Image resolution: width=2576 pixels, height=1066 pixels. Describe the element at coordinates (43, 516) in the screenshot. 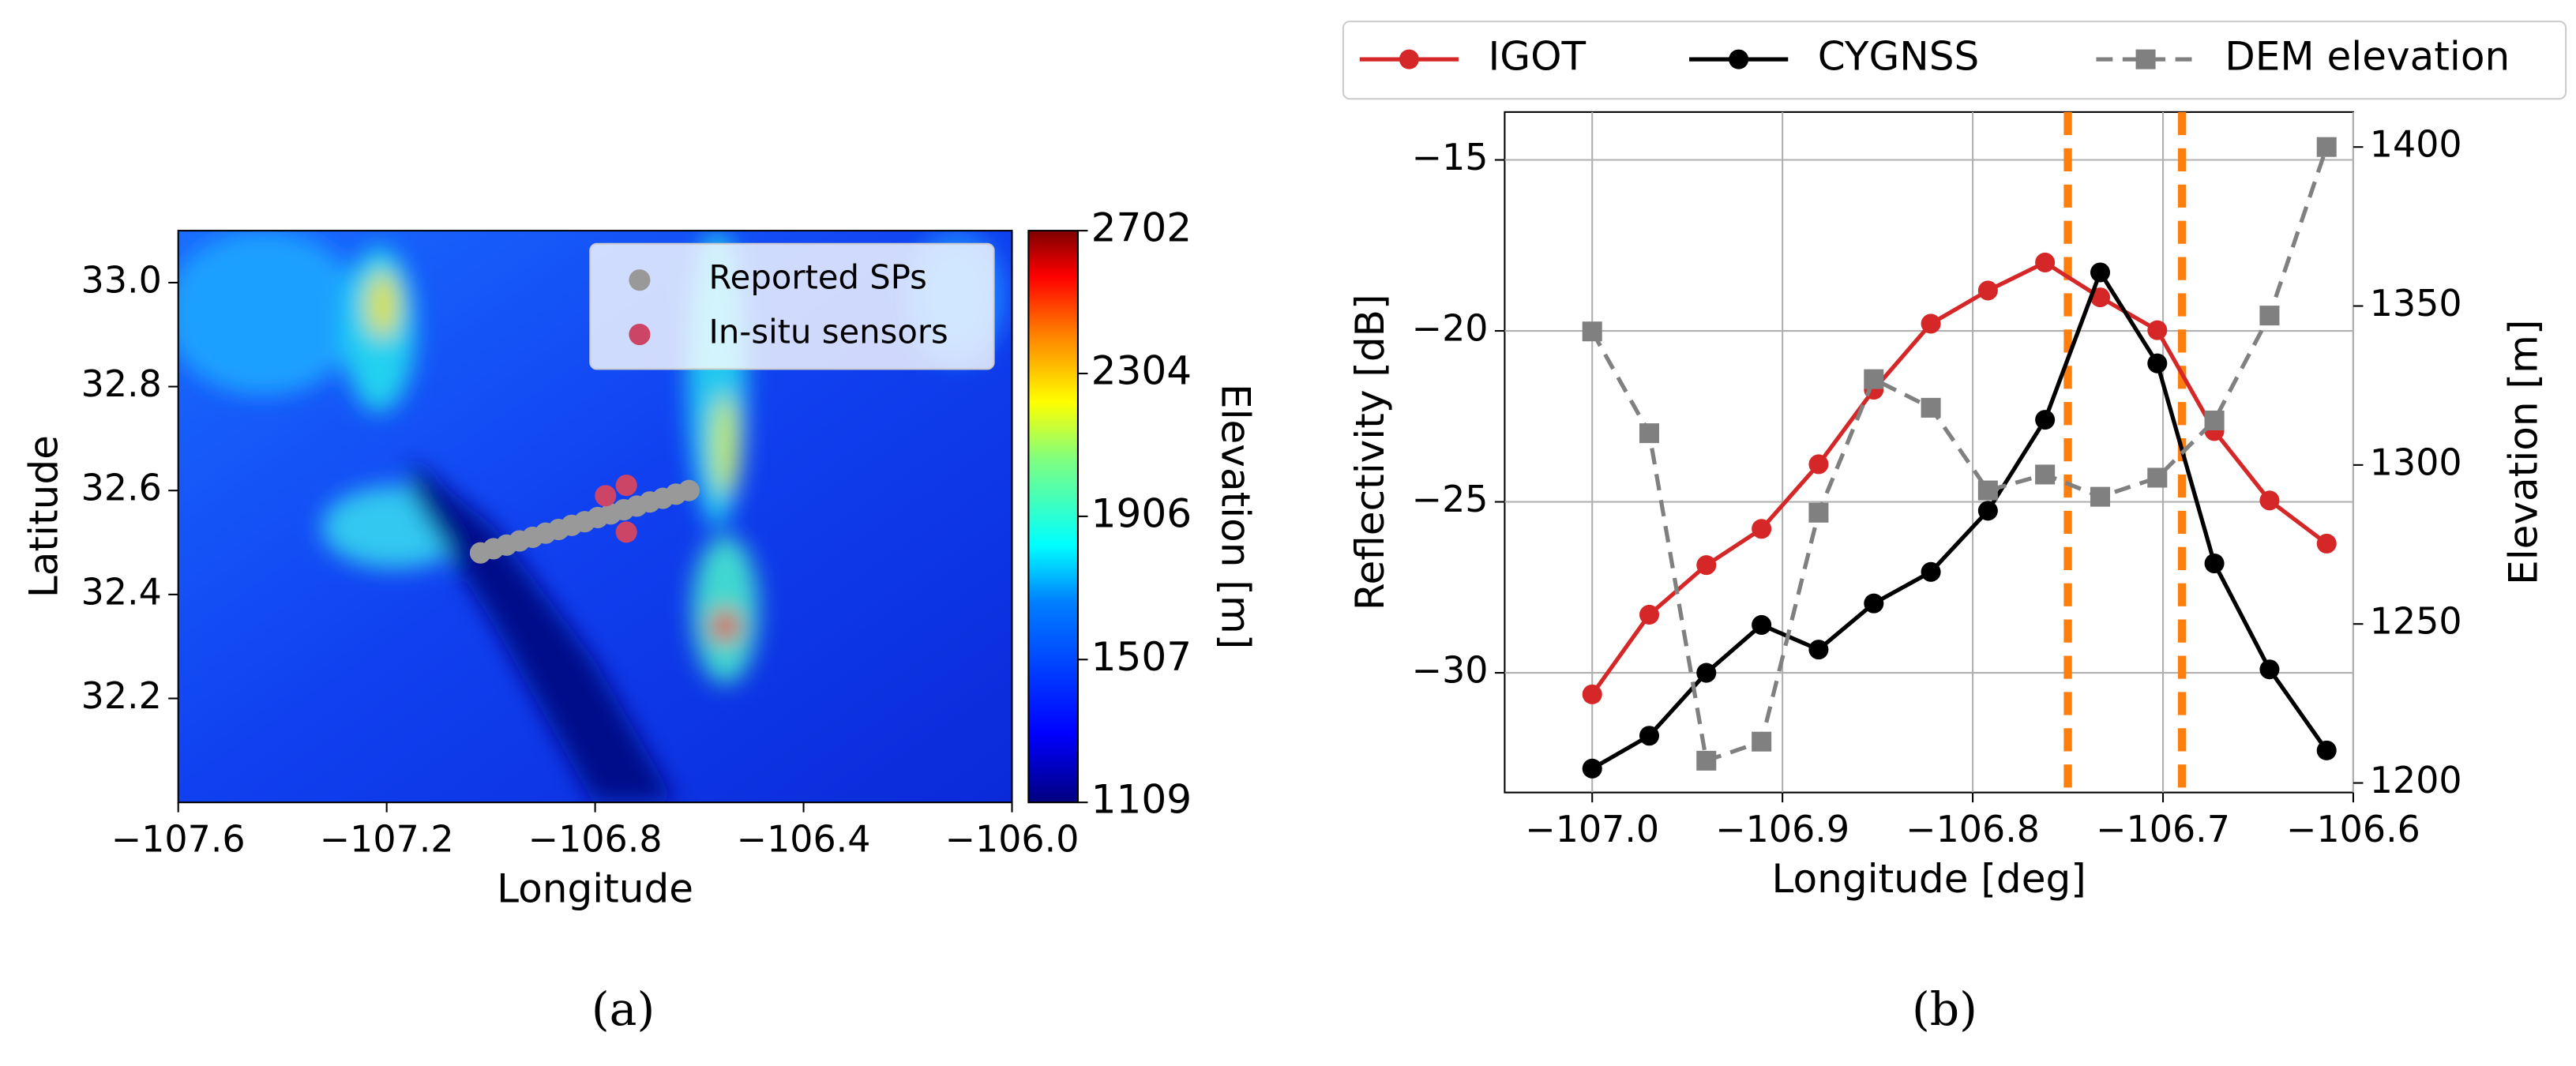

I see `y-axis-label: Latitude` at that location.